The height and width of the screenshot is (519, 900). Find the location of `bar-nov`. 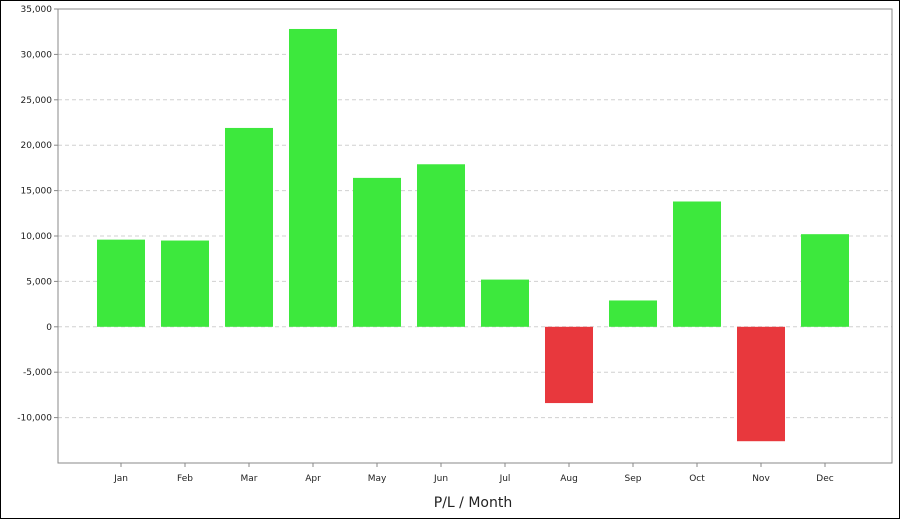

bar-nov is located at coordinates (761, 384).